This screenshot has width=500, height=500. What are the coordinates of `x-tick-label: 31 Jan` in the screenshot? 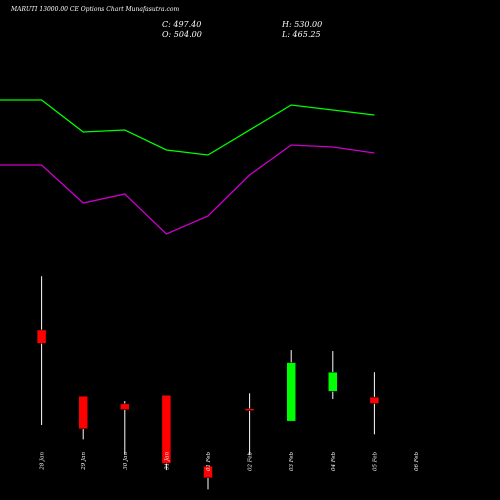 It's located at (167, 461).